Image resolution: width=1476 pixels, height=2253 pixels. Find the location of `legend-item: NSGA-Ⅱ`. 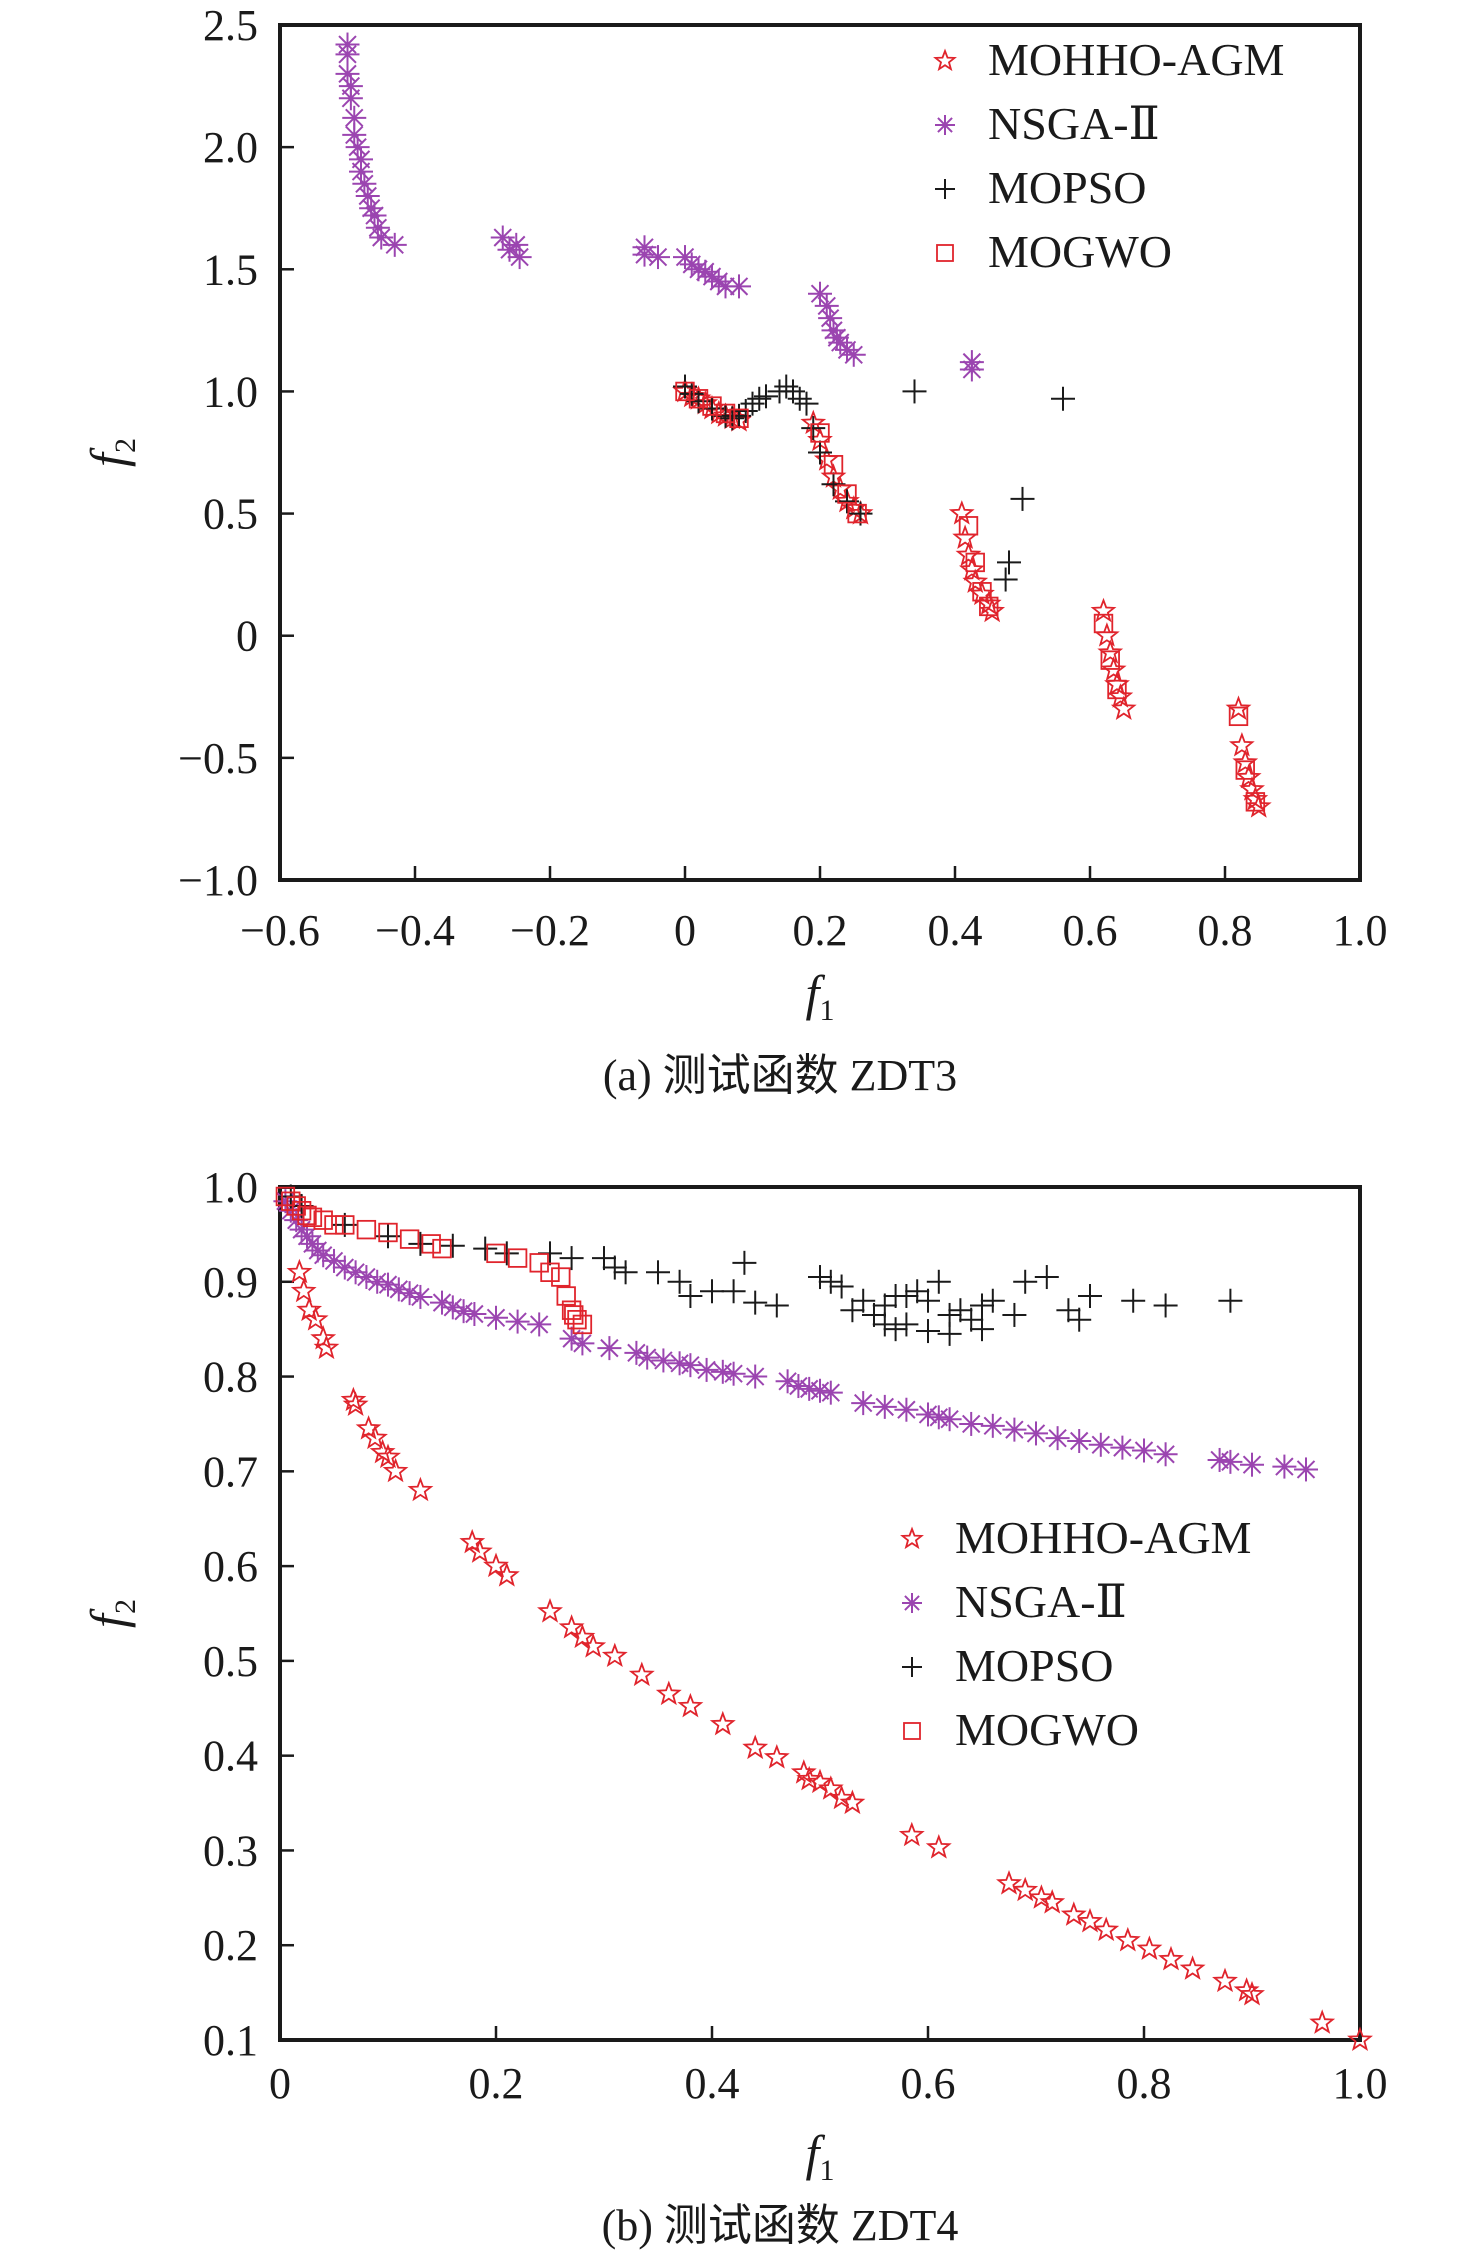

legend-item: NSGA-Ⅱ is located at coordinates (1014, 1601).